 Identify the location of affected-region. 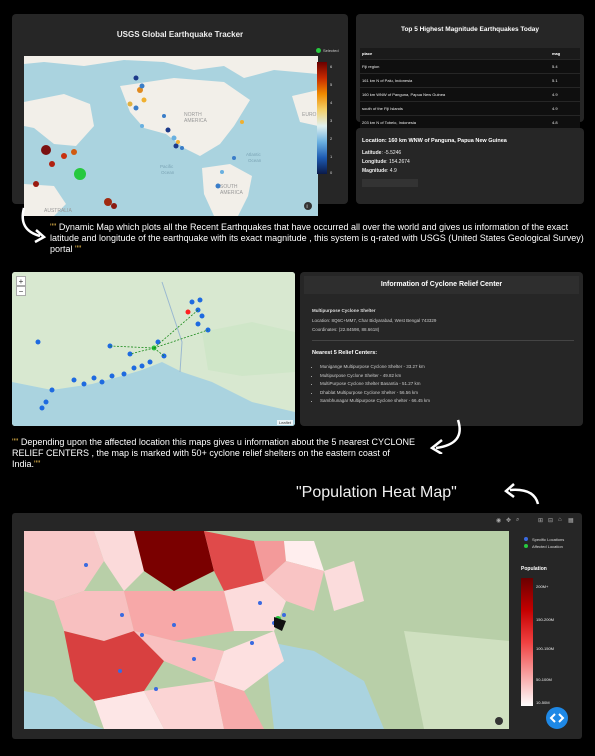
(280, 624).